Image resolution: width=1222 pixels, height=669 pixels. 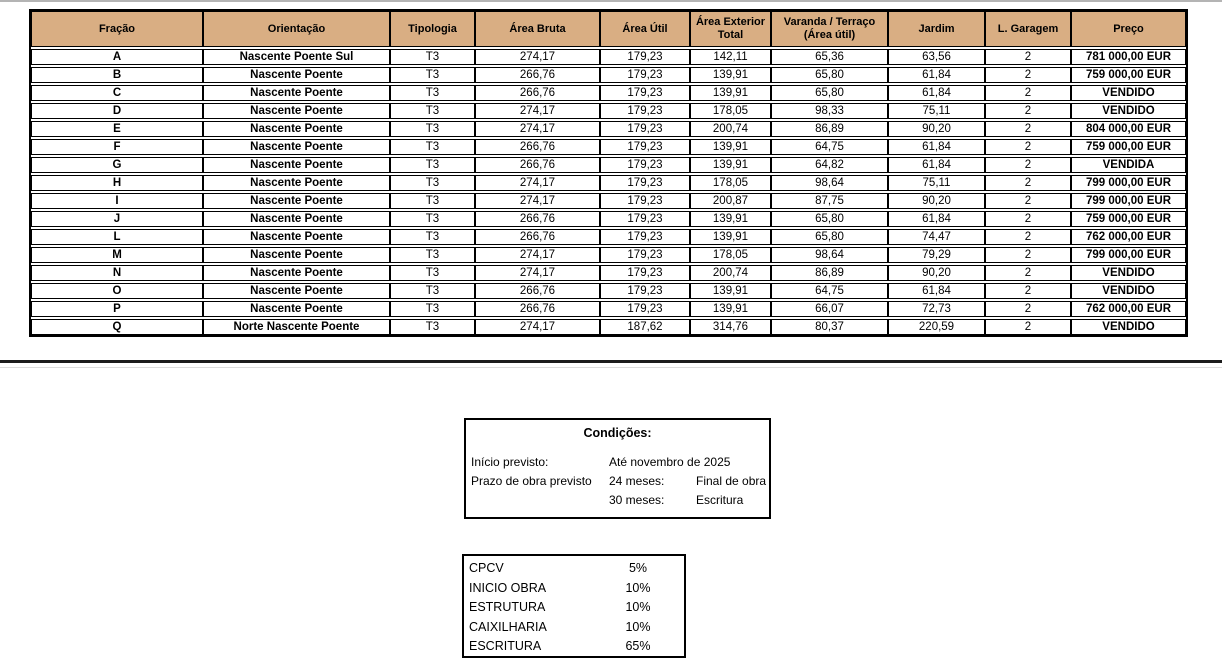 What do you see at coordinates (730, 29) in the screenshot?
I see `column-header-area-exterior: Área Exterior Total` at bounding box center [730, 29].